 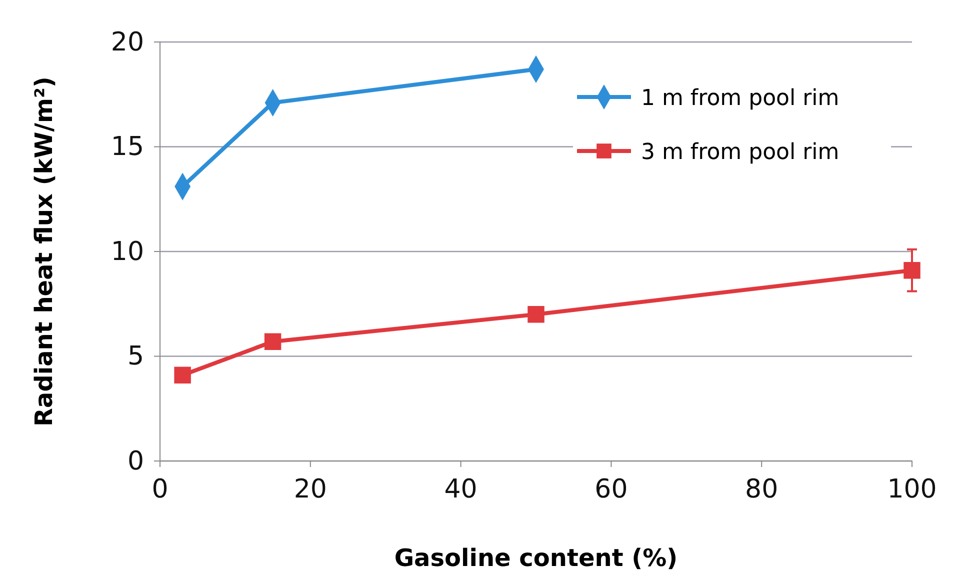 I want to click on y-tick-label: 10, so click(x=127, y=251).